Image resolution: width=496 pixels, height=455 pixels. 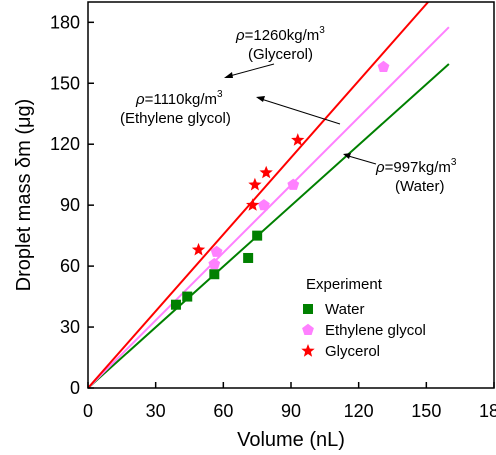 I want to click on annotation-glycerol: ρ=1260kg/m3 (Glycerol), so click(x=274, y=51).